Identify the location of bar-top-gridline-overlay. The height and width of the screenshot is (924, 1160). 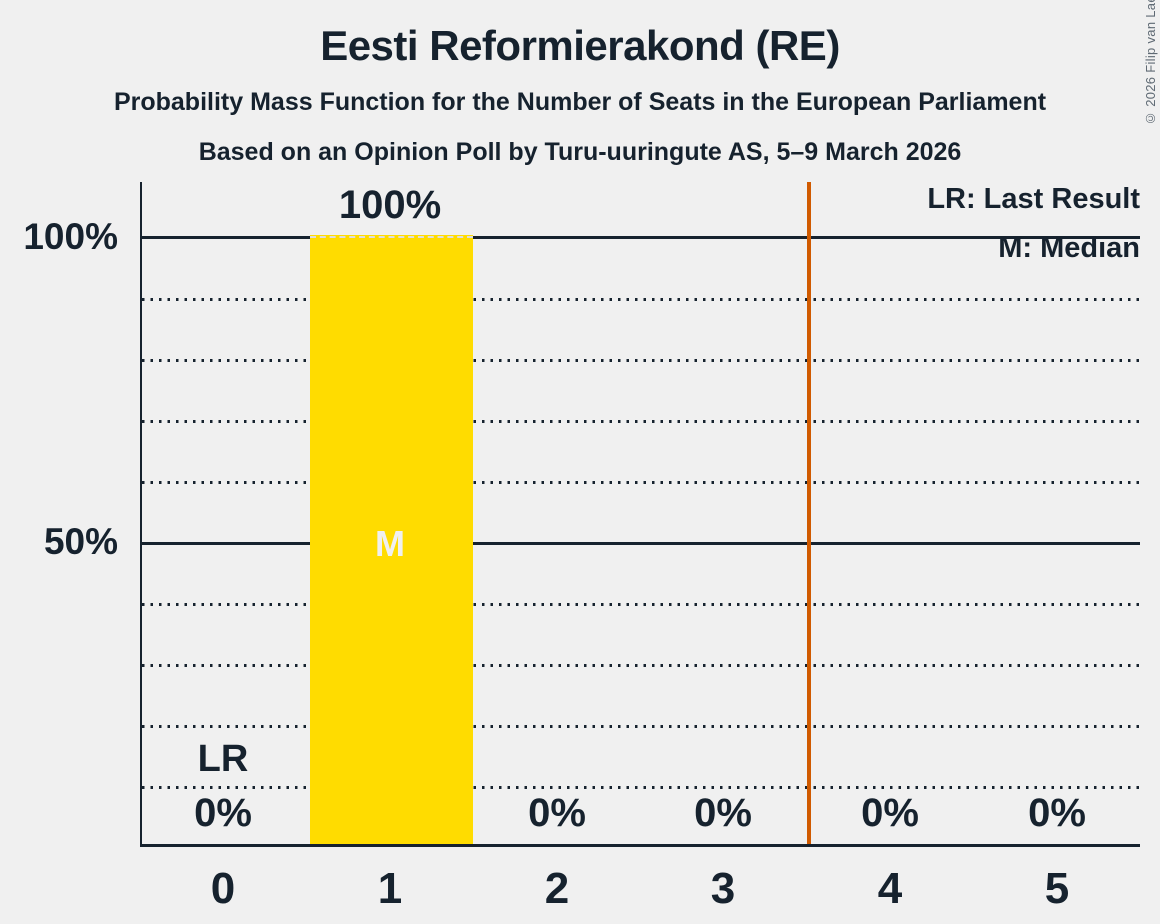
(391, 237).